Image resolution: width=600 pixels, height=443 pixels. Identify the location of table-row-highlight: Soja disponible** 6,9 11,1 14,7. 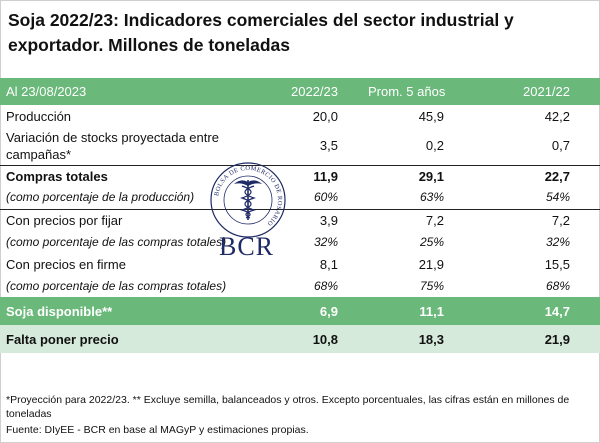
(300, 311).